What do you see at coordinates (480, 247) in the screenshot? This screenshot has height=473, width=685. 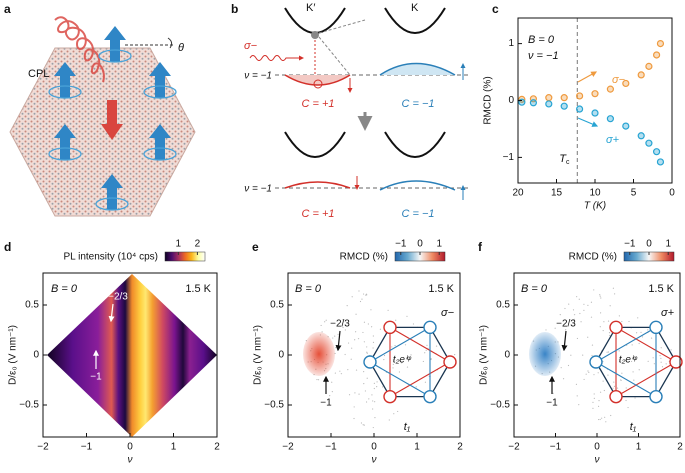 I see `panel-label: f` at bounding box center [480, 247].